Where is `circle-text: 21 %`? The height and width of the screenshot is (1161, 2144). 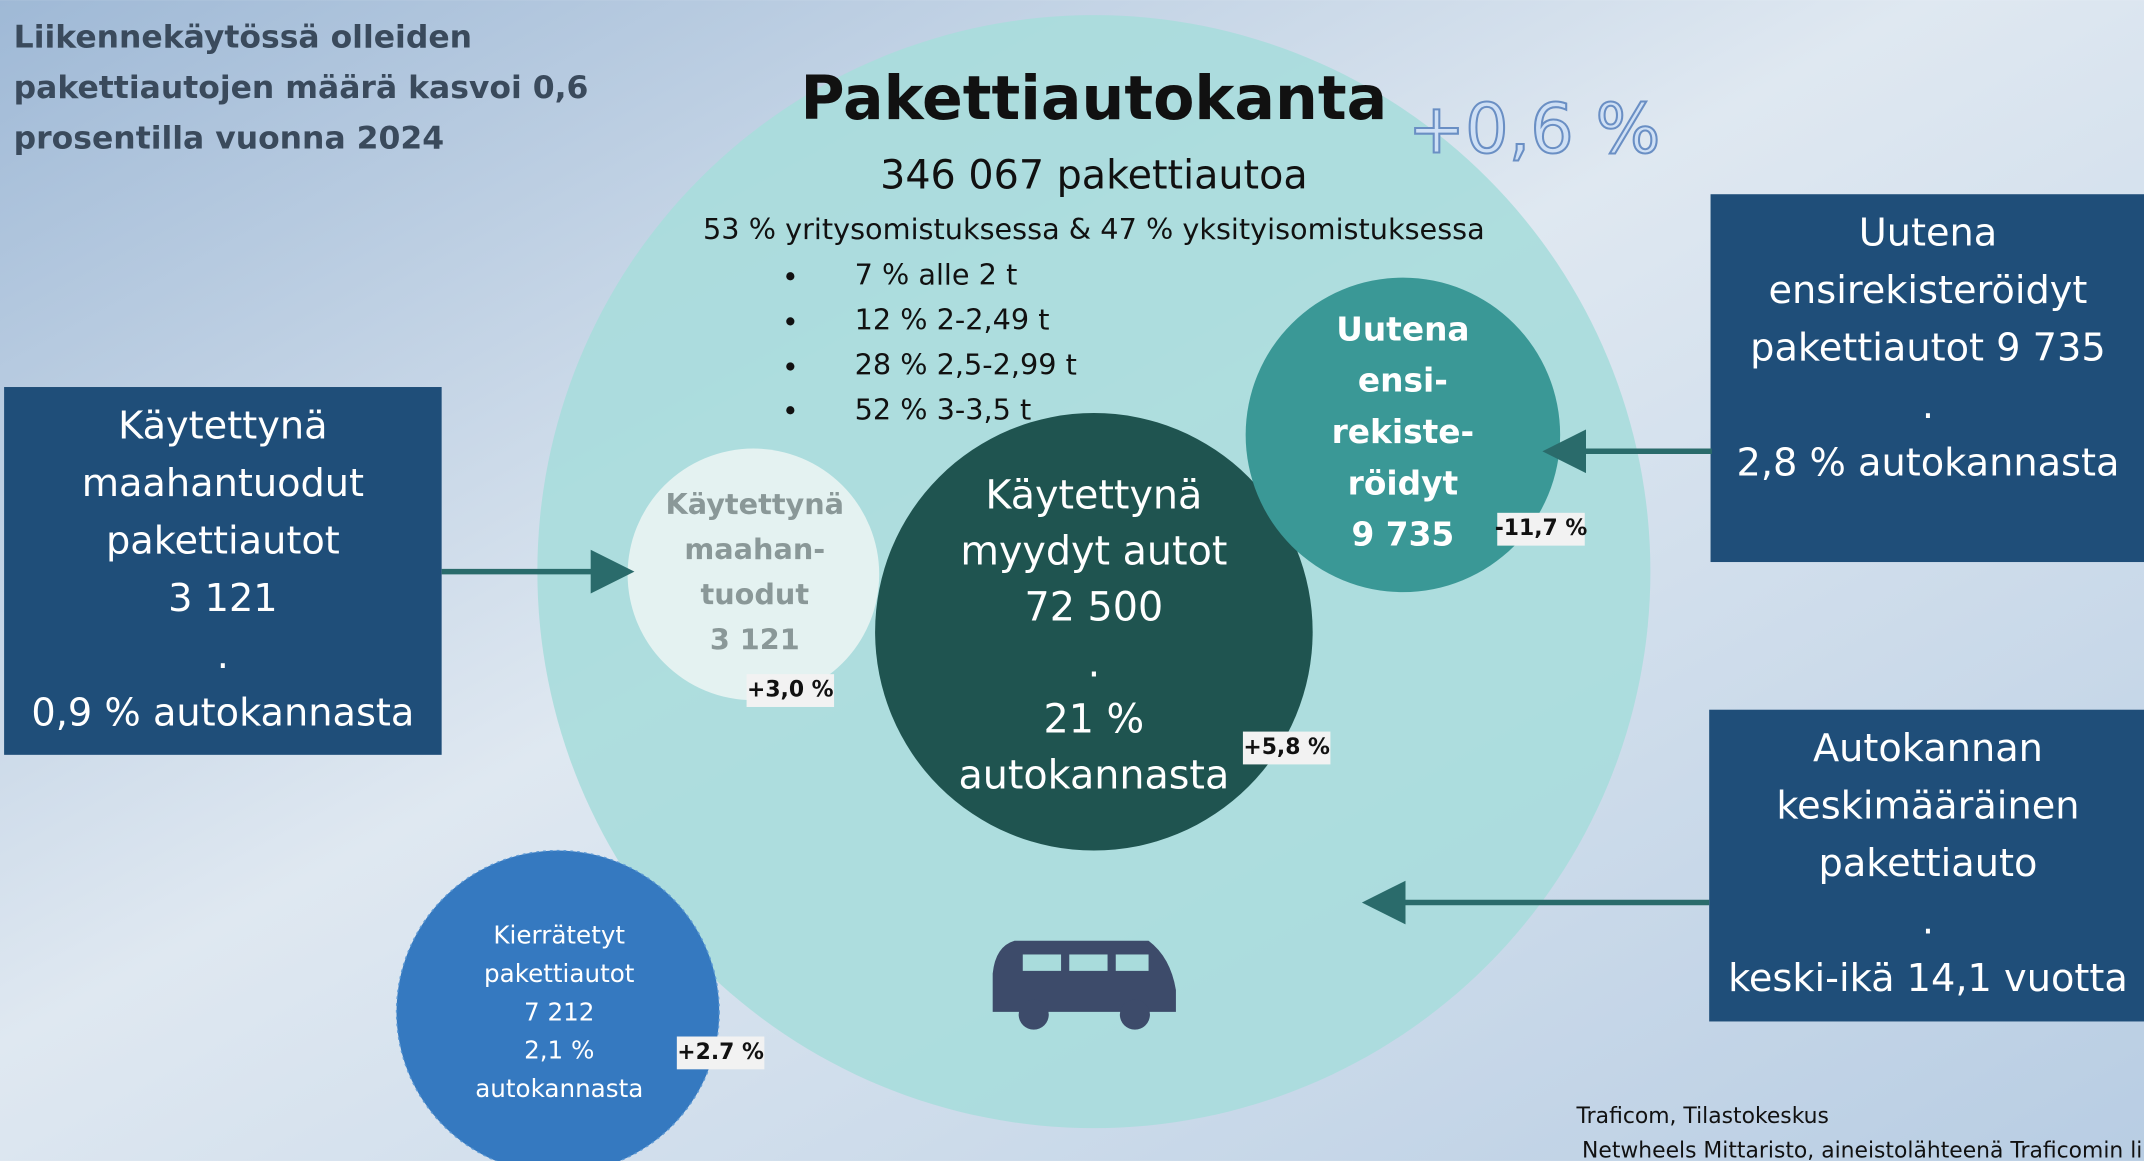 circle-text: 21 % is located at coordinates (1094, 720).